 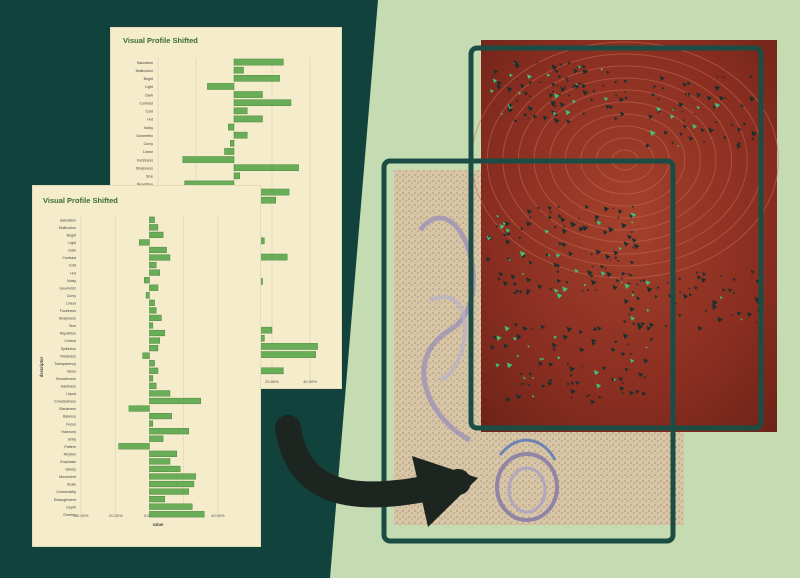 I want to click on y-tick-label: Control, so click(x=70, y=341).